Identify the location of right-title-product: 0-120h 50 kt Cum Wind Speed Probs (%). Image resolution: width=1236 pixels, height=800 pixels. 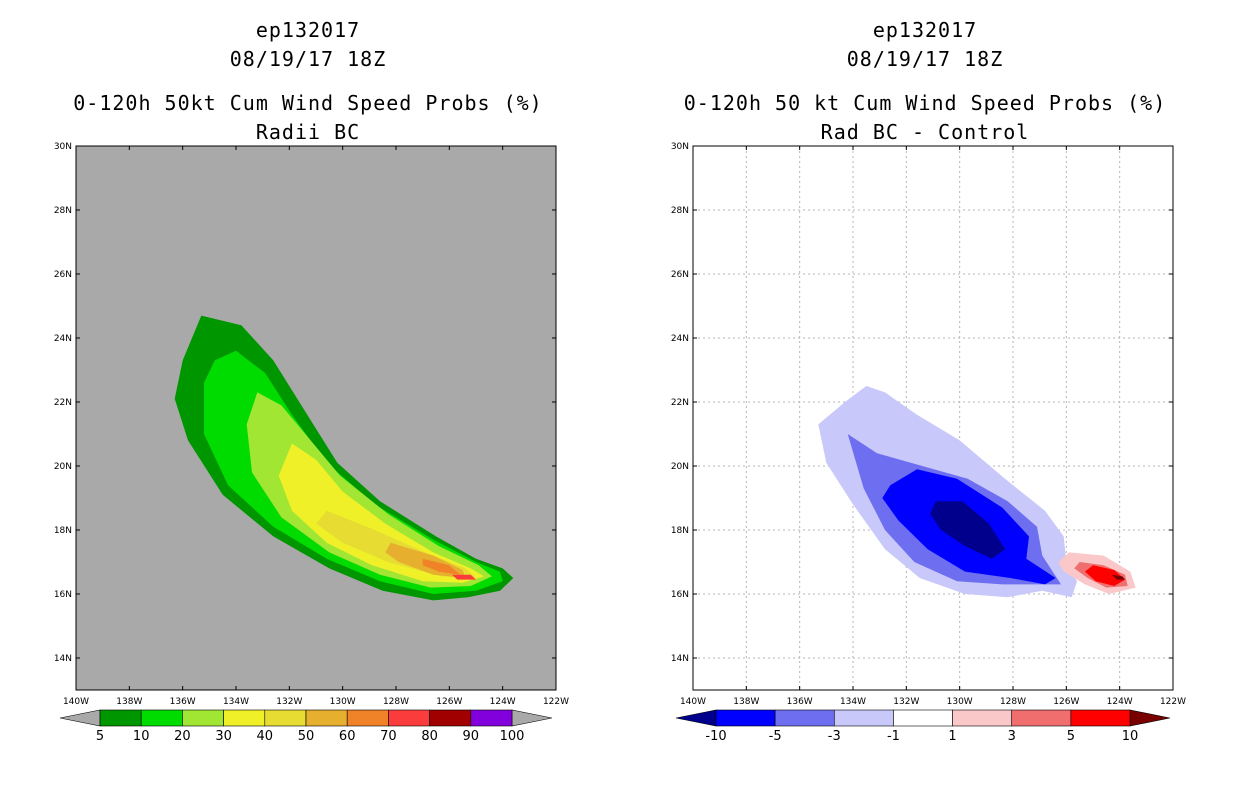
(925, 103).